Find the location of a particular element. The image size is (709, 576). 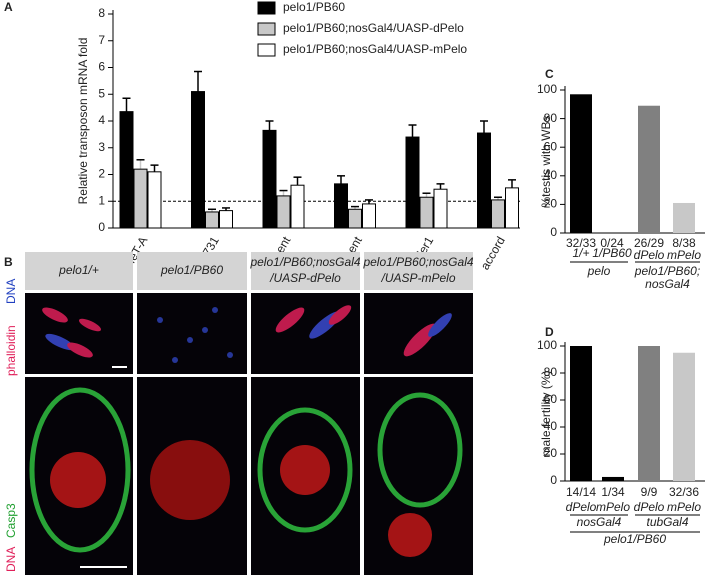

group-label: tubGal4 is located at coordinates (667, 522).